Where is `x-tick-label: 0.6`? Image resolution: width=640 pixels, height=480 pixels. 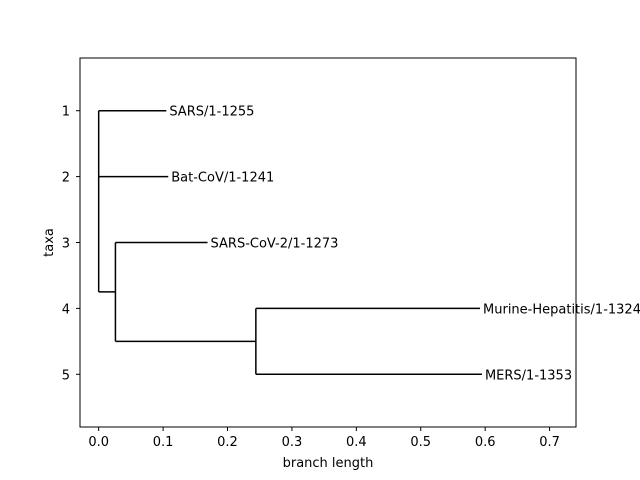
x-tick-label: 0.6 is located at coordinates (485, 442).